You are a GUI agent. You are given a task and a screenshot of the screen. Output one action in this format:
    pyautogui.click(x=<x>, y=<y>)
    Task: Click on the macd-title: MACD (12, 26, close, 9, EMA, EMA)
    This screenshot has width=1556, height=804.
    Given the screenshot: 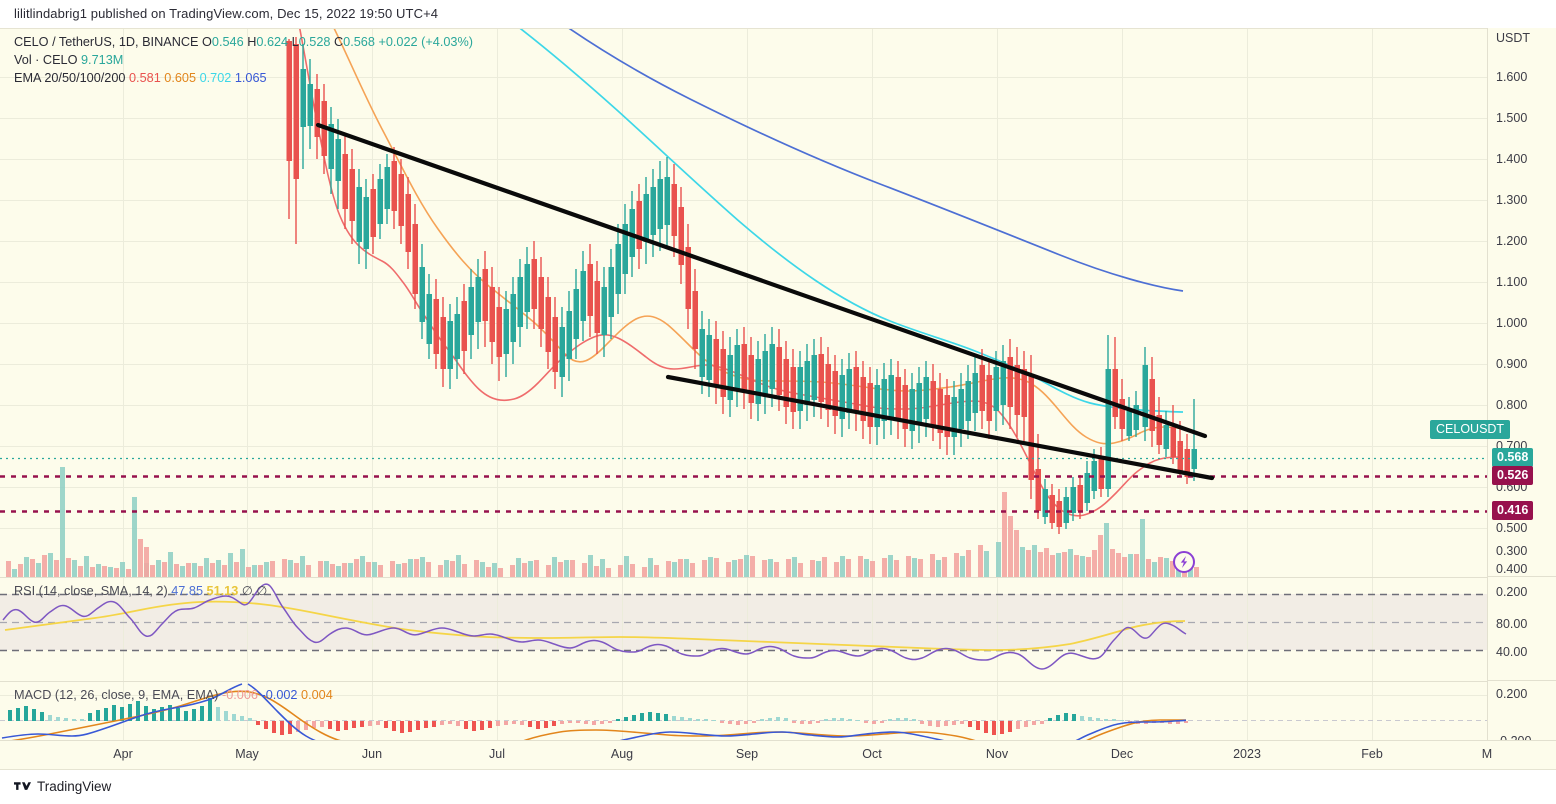 What is the action you would take?
    pyautogui.click(x=116, y=695)
    